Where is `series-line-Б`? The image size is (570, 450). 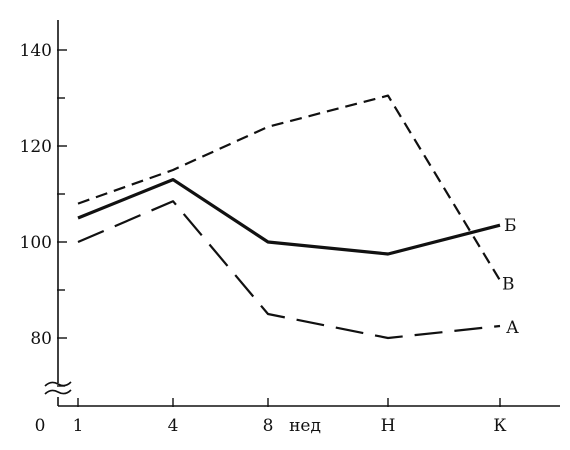
series-line-Б is located at coordinates (289, 217).